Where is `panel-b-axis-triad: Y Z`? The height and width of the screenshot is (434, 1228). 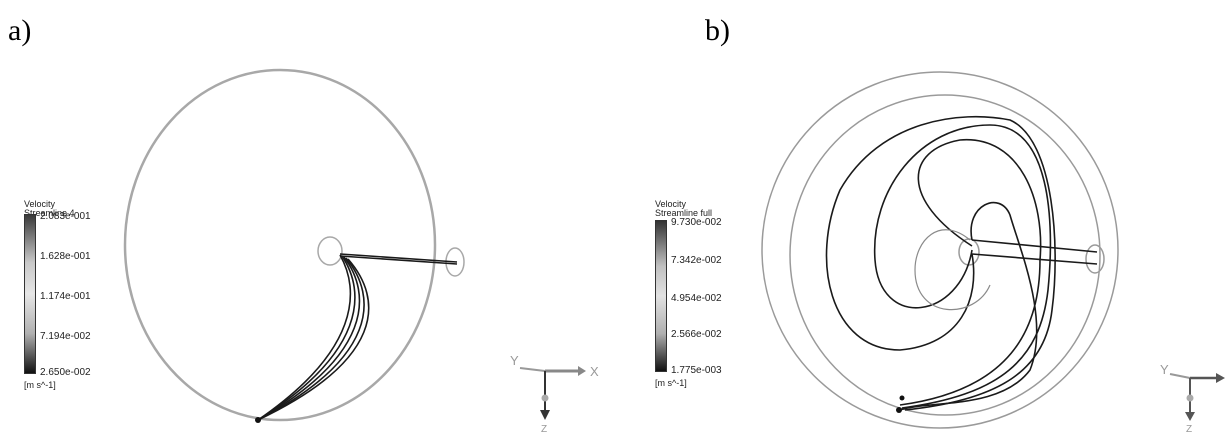
panel-b-axis-triad: Y Z is located at coordinates (1192, 398).